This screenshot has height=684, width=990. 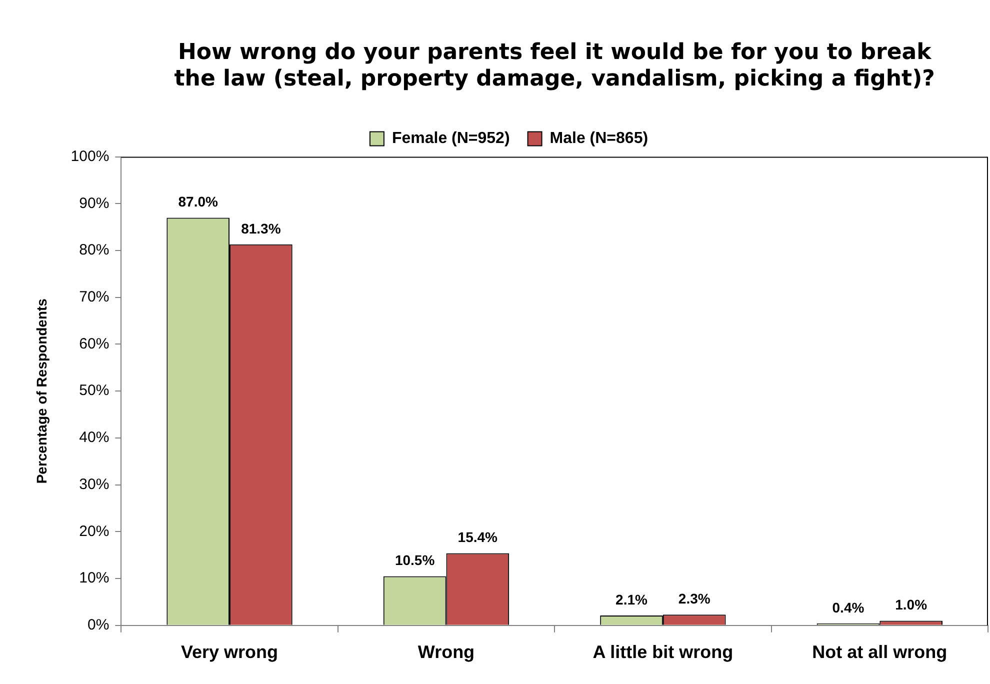 What do you see at coordinates (94, 203) in the screenshot?
I see `y-tick-label: 90%` at bounding box center [94, 203].